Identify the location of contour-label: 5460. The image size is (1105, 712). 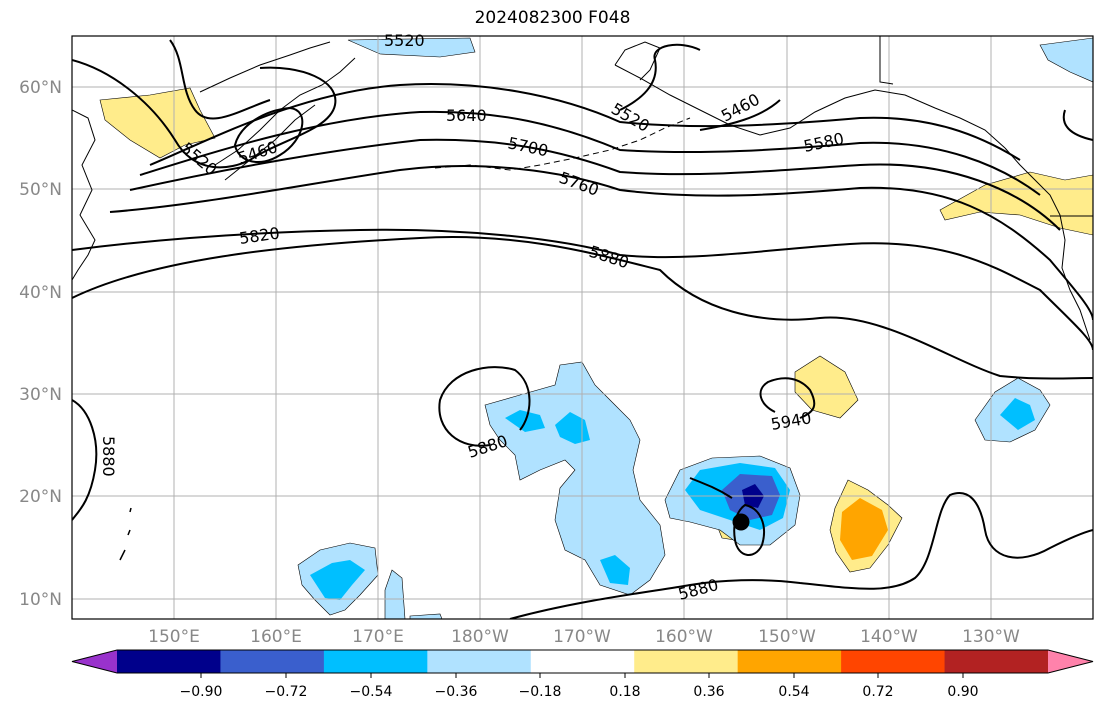
(257, 152).